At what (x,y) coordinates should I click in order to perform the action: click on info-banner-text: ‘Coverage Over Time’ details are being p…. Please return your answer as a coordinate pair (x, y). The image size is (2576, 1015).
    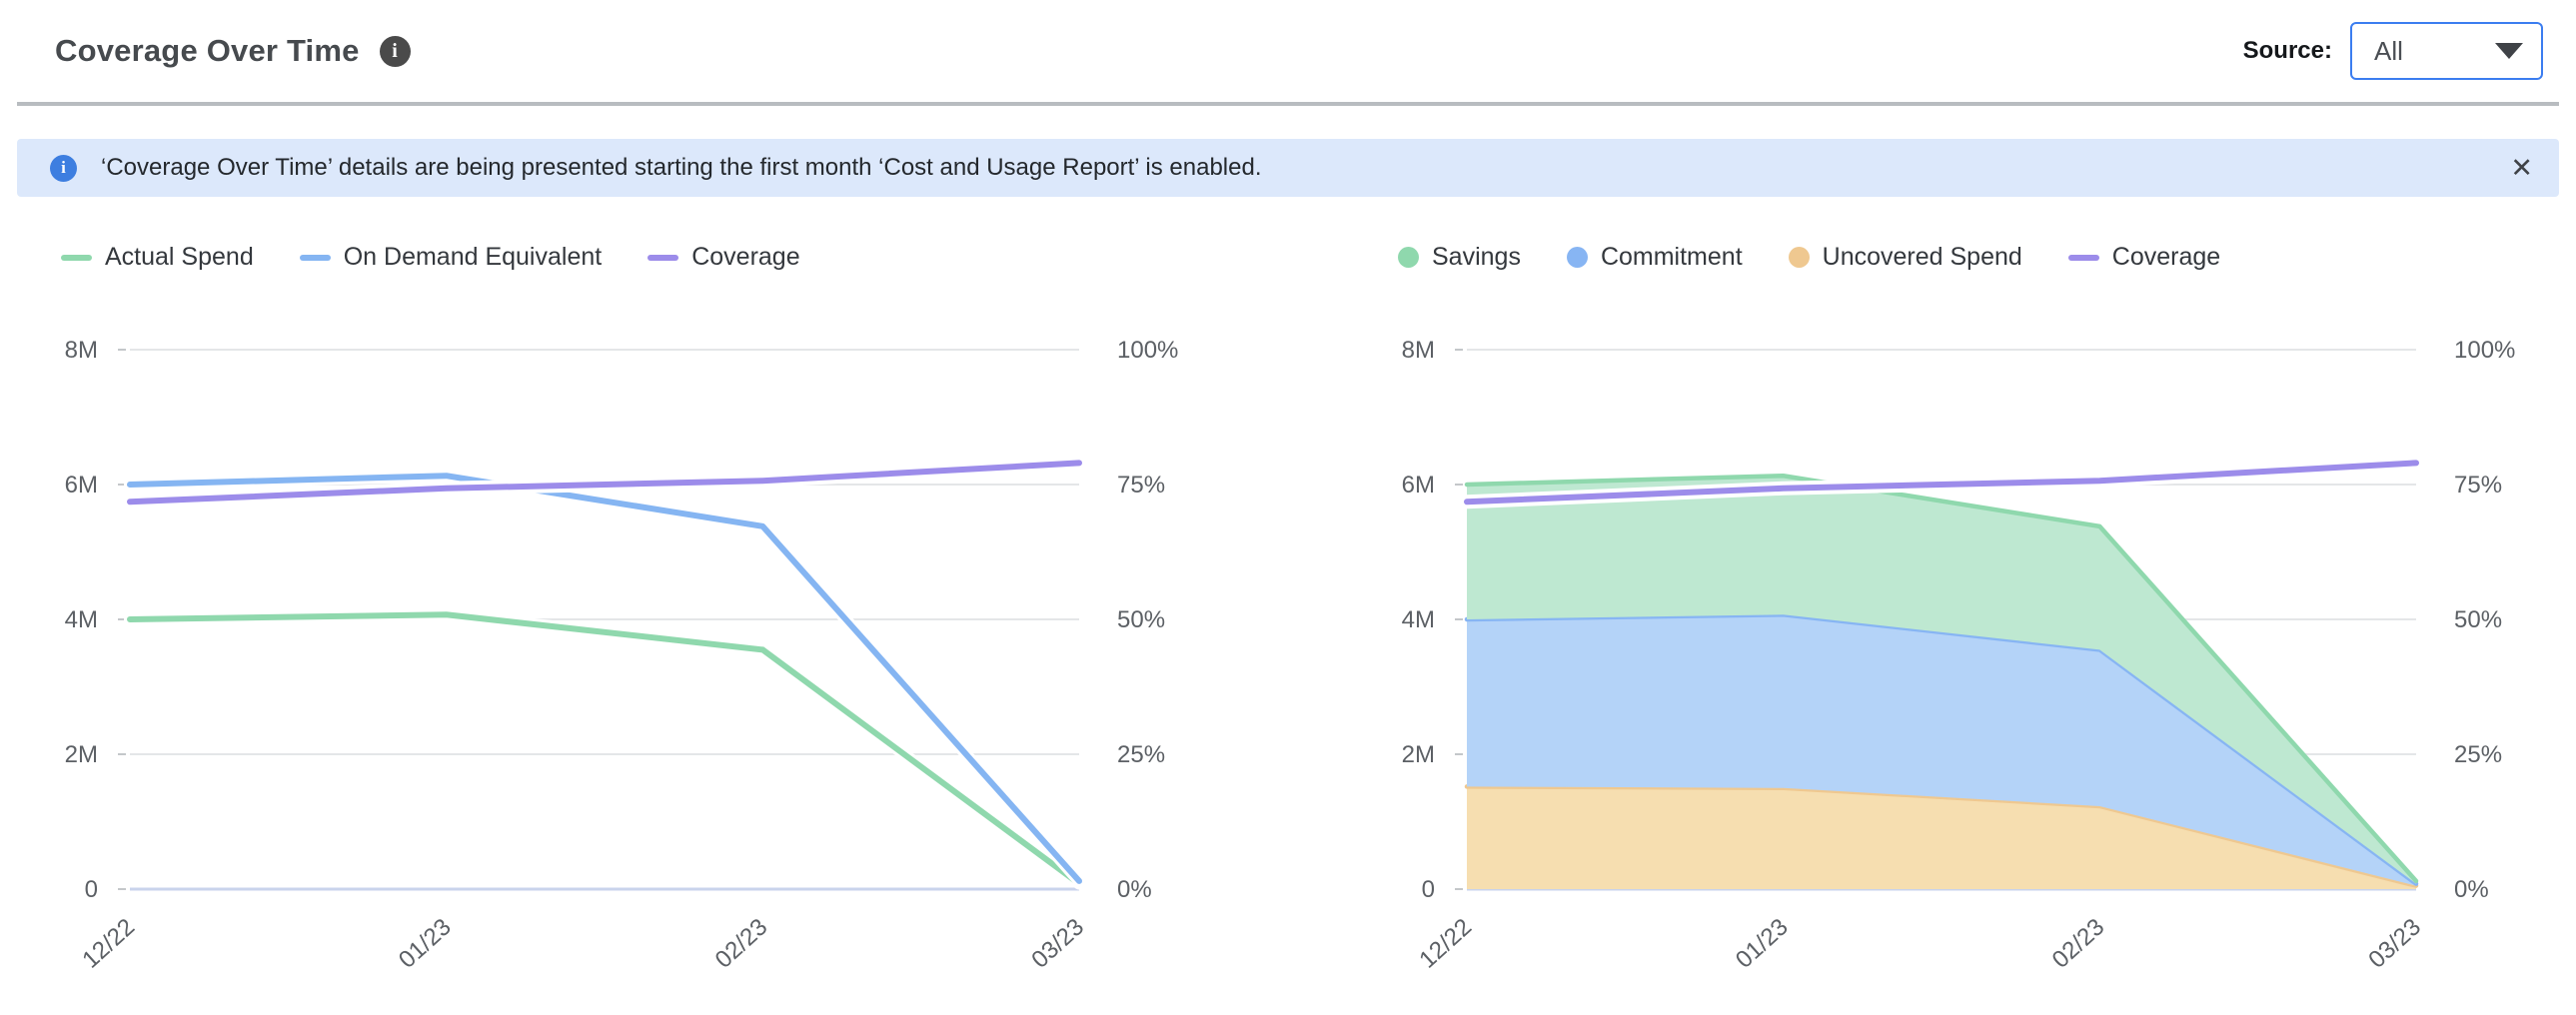
    Looking at the image, I should click on (681, 168).